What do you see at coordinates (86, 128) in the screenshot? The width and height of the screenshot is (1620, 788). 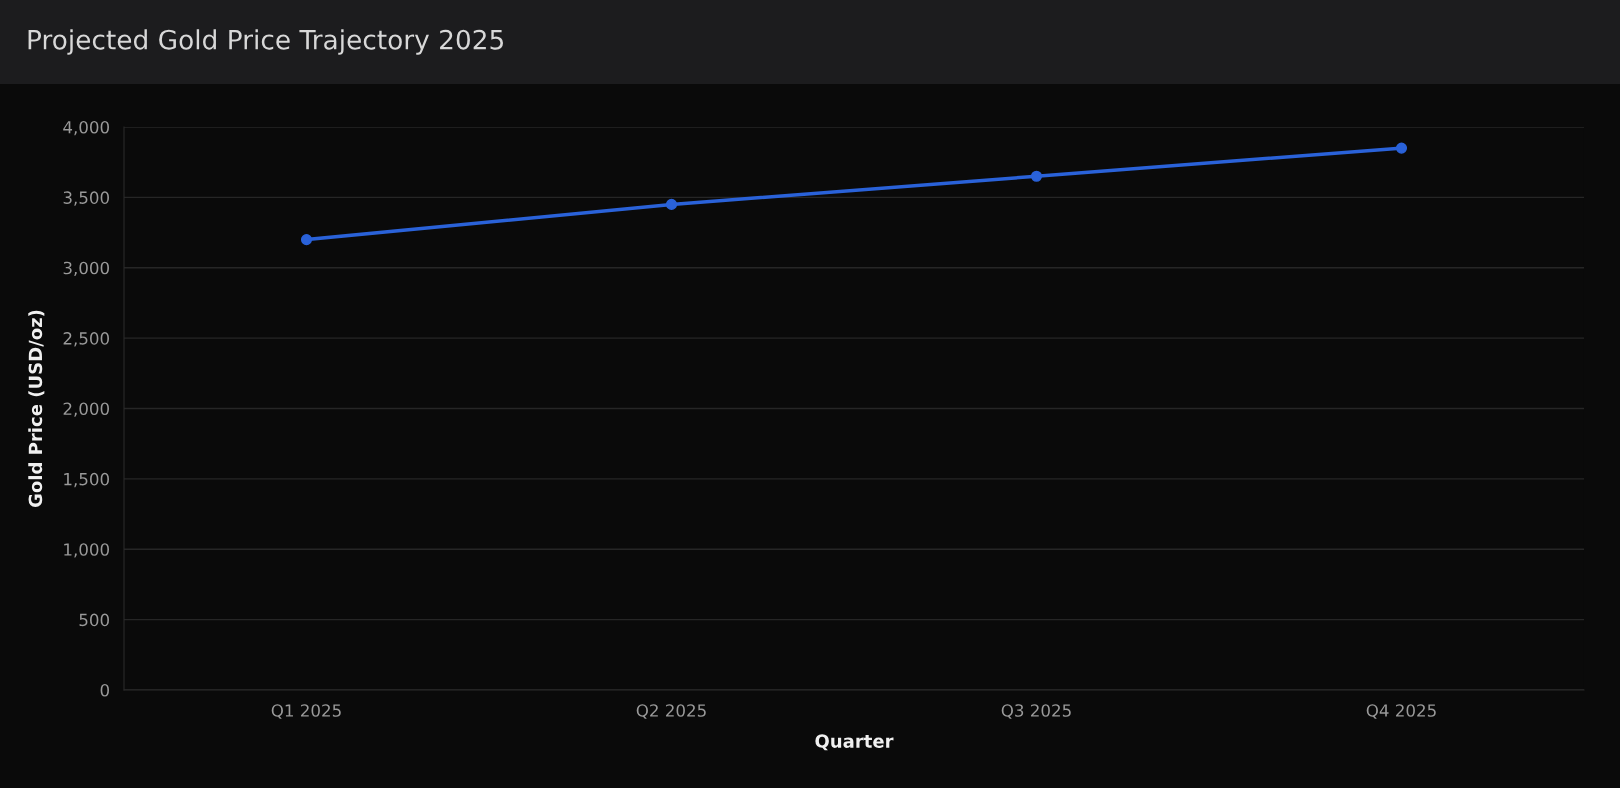 I see `y-tick-label: 4,000` at bounding box center [86, 128].